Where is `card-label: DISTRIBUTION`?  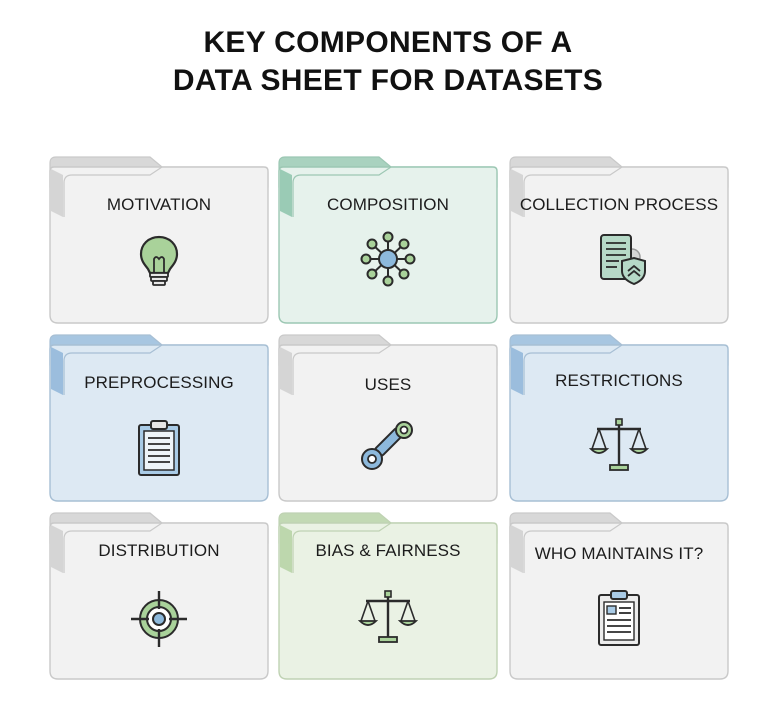 card-label: DISTRIBUTION is located at coordinates (159, 550).